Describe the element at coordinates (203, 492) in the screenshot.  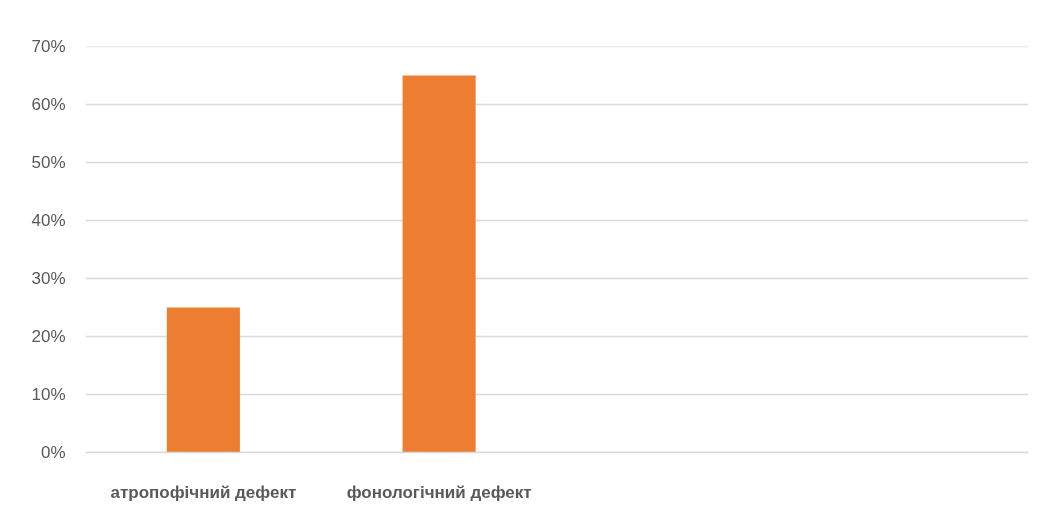
I see `x-tick-label: атропофічний дефект` at that location.